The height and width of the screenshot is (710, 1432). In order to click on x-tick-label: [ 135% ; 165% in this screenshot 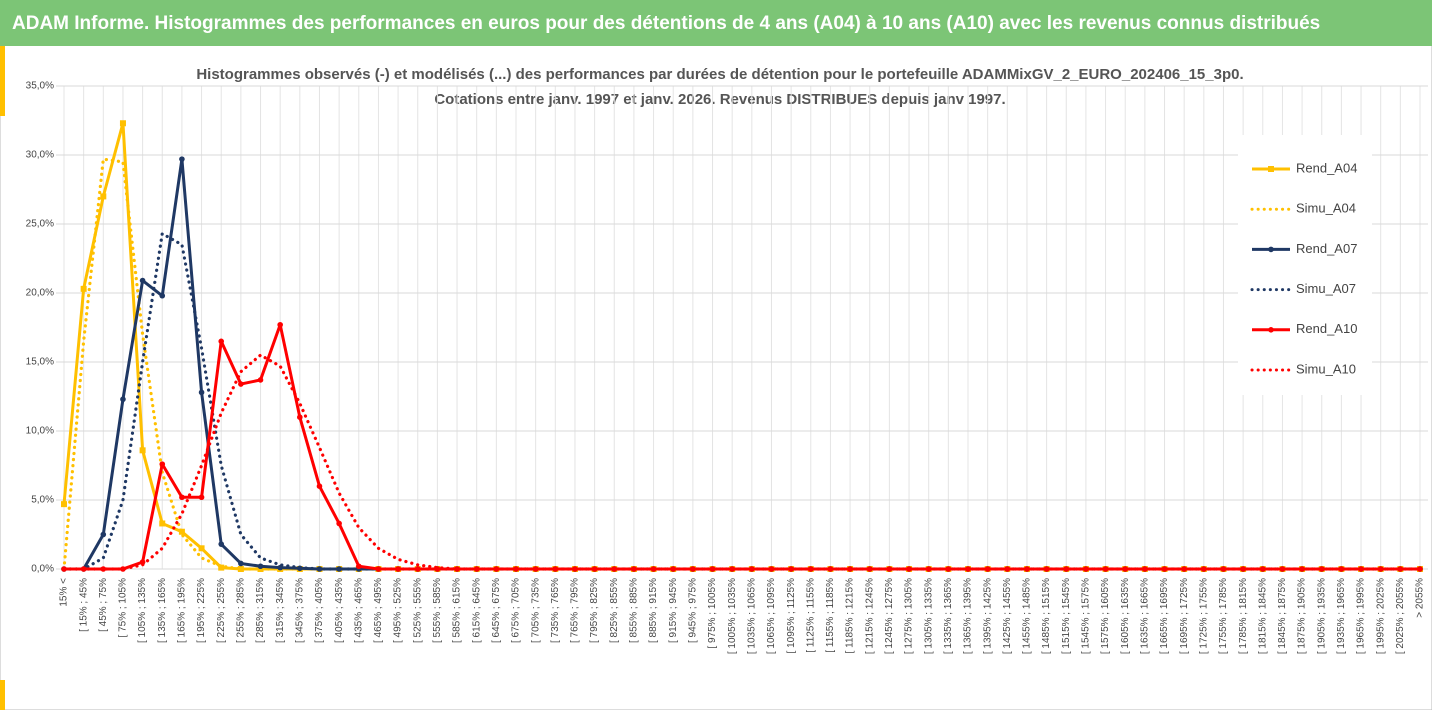, I will do `click(162, 610)`.